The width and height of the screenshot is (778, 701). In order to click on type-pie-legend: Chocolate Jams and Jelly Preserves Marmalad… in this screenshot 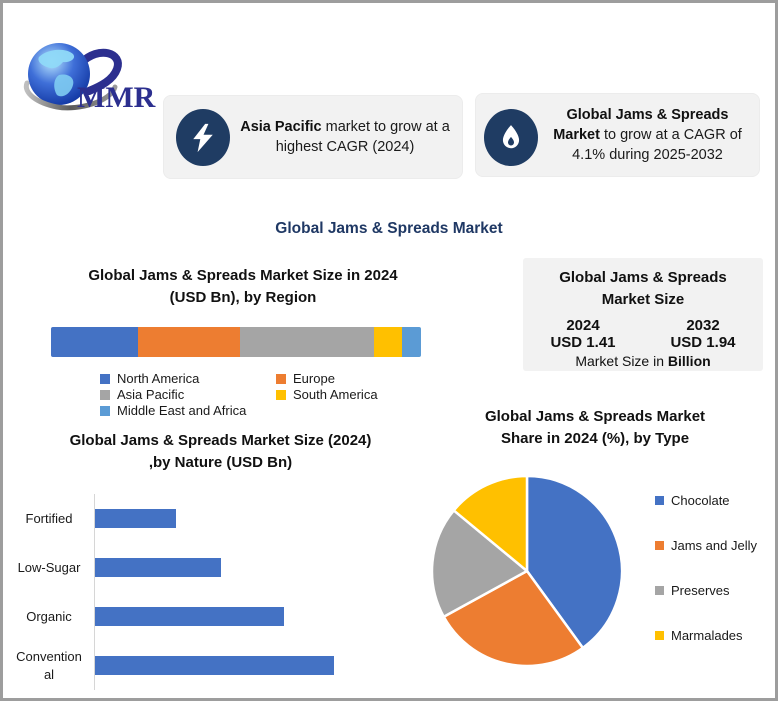, I will do `click(706, 582)`.